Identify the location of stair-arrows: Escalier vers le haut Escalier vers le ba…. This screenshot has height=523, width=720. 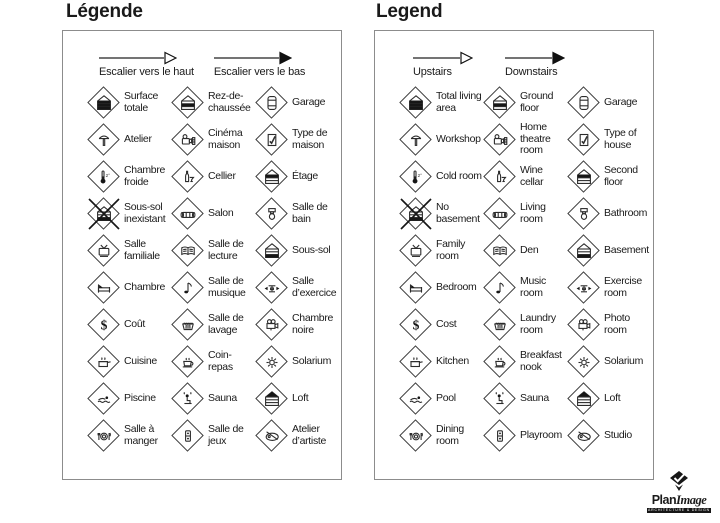
(220, 64).